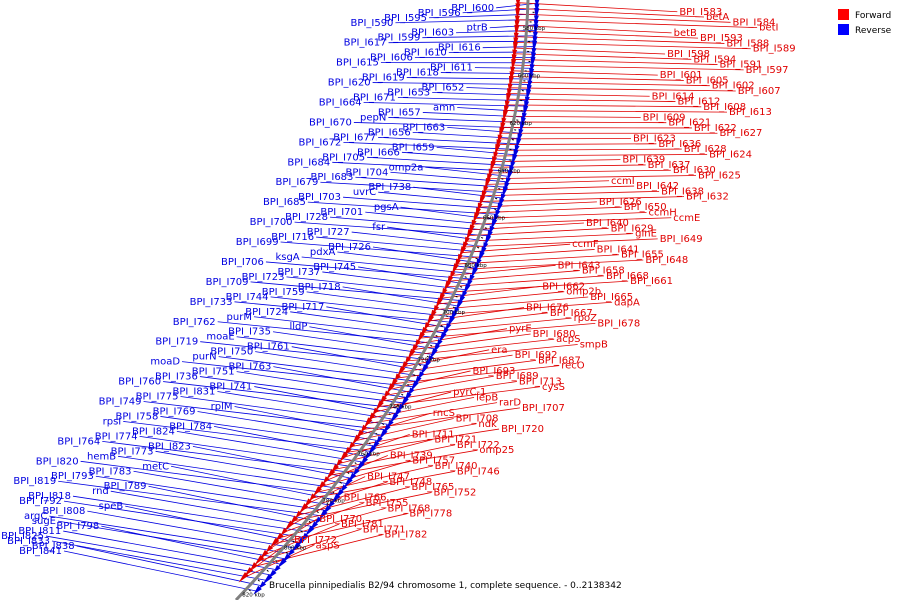 The height and width of the screenshot is (600, 900). Describe the element at coordinates (399, 112) in the screenshot. I see `reverse-gene-label: BPI_I657` at that location.